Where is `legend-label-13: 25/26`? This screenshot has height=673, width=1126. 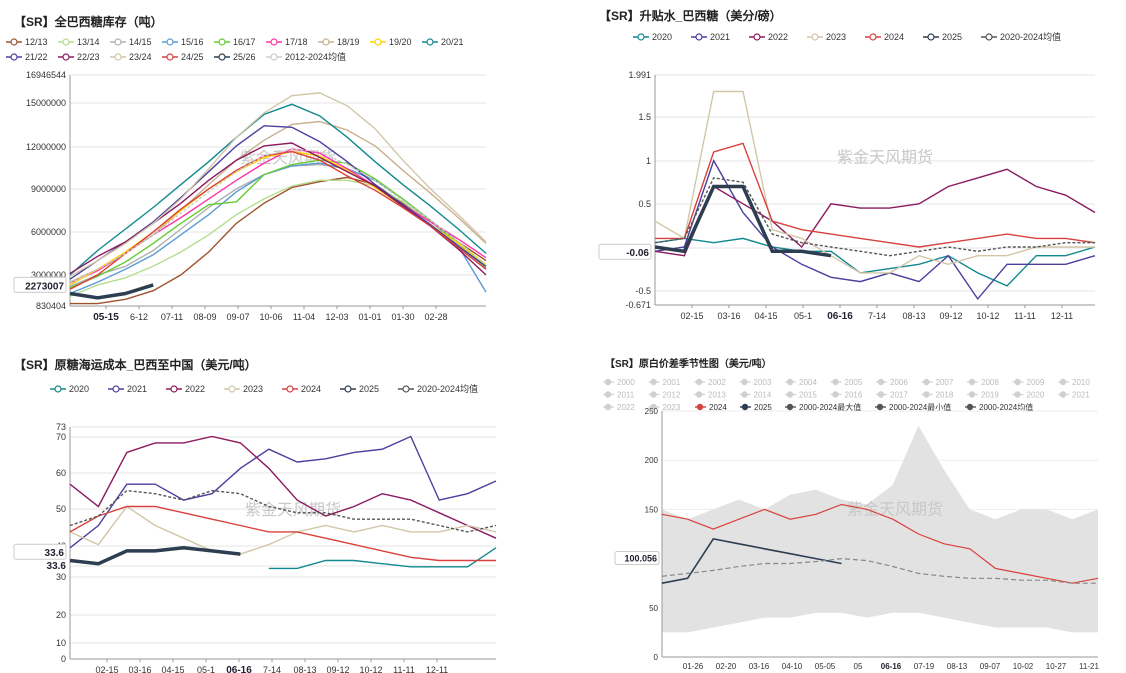
legend-label-13: 25/26 is located at coordinates (244, 57).